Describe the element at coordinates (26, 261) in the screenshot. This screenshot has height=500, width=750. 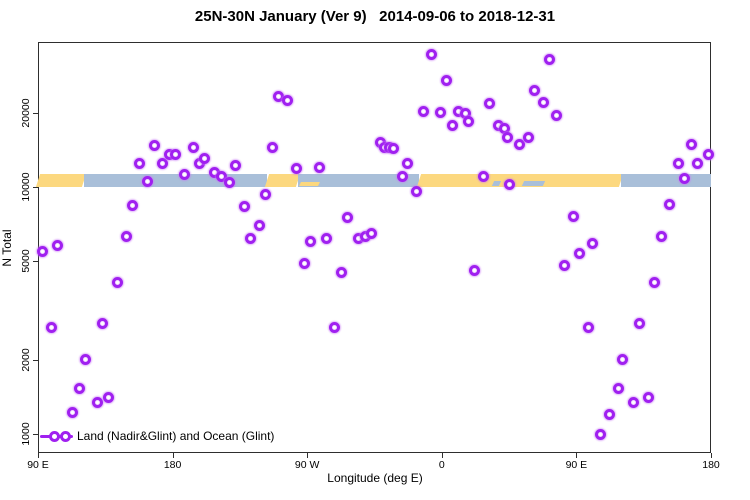
I see `y-tick-label: 5000` at that location.